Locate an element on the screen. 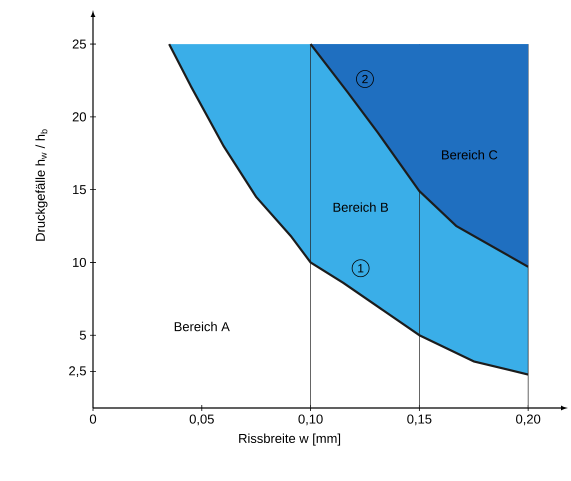 Image resolution: width=571 pixels, height=481 pixels. x-tick-label: 0 is located at coordinates (93, 419).